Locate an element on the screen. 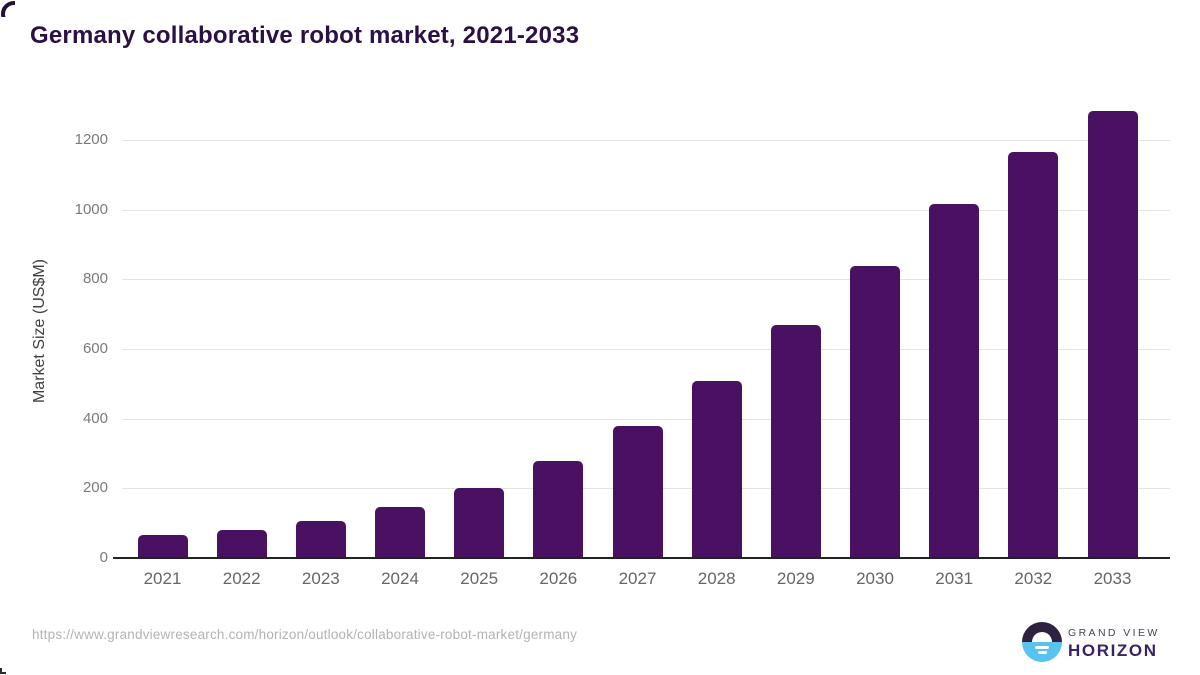  bar-2031 is located at coordinates (954, 381).